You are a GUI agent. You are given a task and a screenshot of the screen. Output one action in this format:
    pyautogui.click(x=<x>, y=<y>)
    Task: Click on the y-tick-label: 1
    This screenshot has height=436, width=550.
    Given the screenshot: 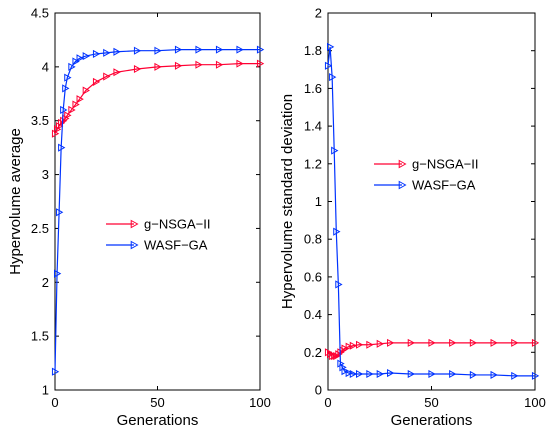 What is the action you would take?
    pyautogui.click(x=318, y=201)
    